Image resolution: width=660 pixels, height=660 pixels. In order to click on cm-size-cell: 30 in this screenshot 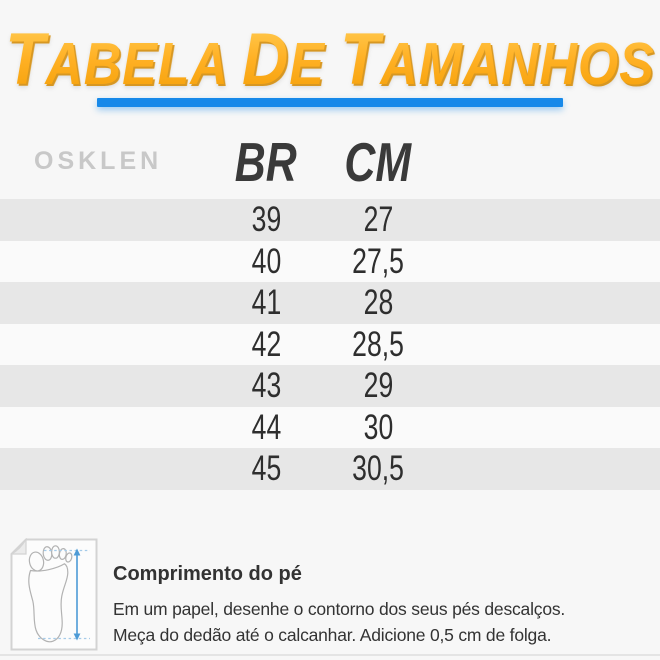, I will do `click(378, 427)`.